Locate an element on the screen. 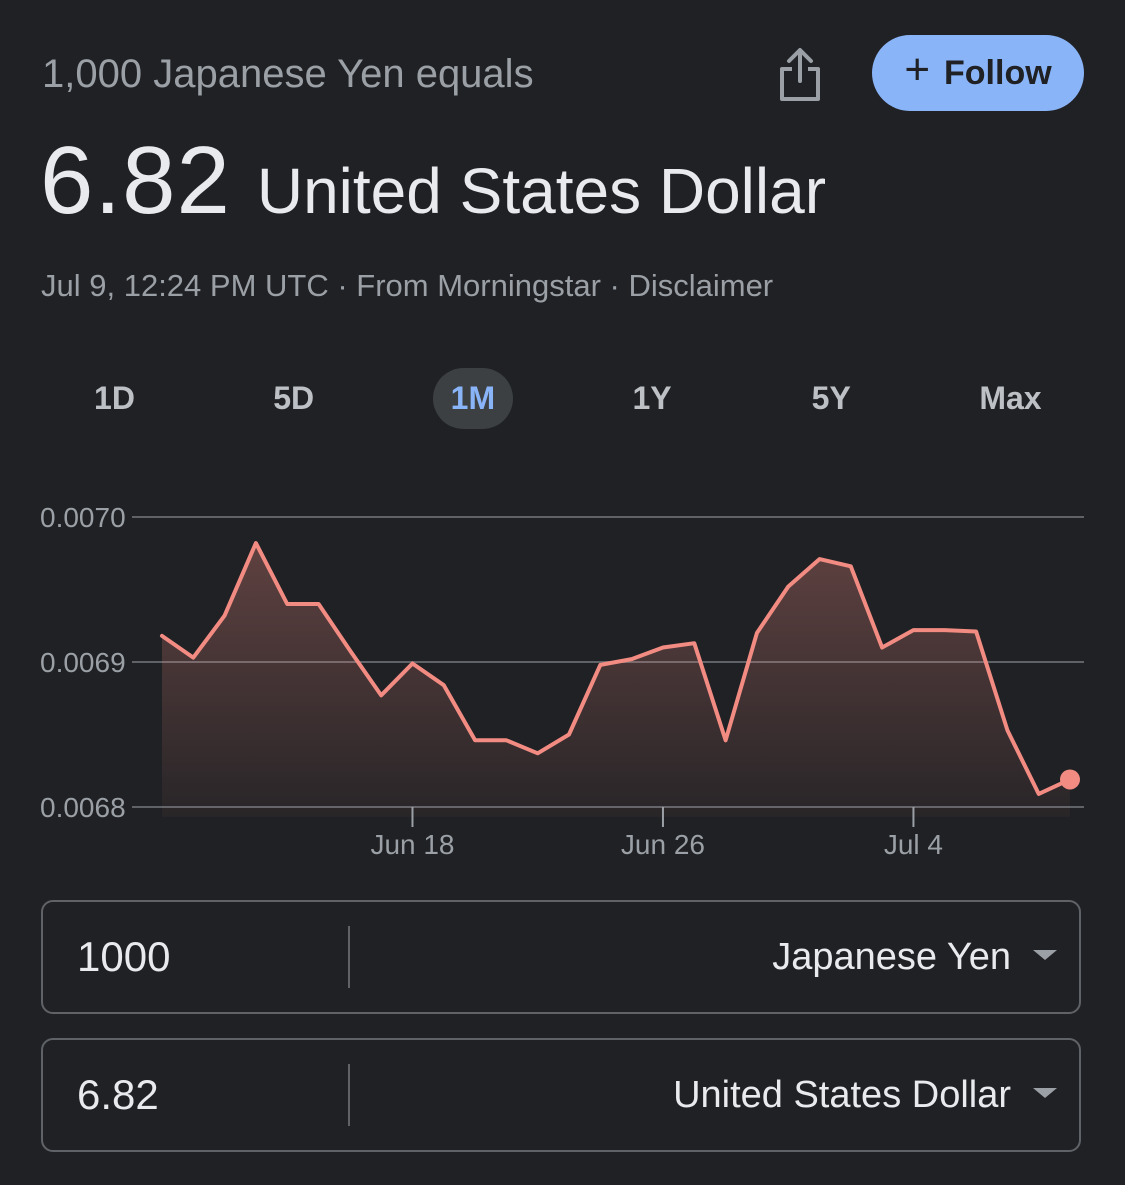  range-tab-1y: 1Y is located at coordinates (652, 398).